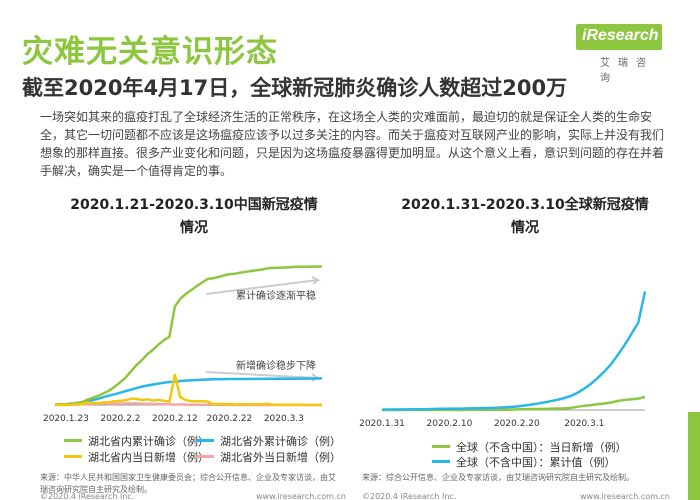 This screenshot has width=700, height=500. What do you see at coordinates (148, 441) in the screenshot?
I see `legend-label: 湖北省内累计确诊（例）` at bounding box center [148, 441].